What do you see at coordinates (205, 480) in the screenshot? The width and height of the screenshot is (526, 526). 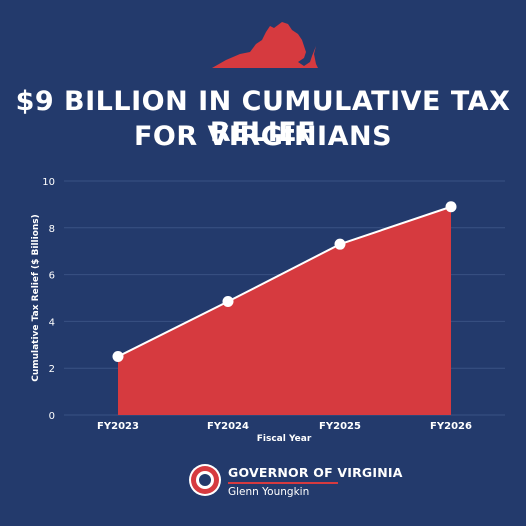 I see `virginia-seal-icon` at bounding box center [205, 480].